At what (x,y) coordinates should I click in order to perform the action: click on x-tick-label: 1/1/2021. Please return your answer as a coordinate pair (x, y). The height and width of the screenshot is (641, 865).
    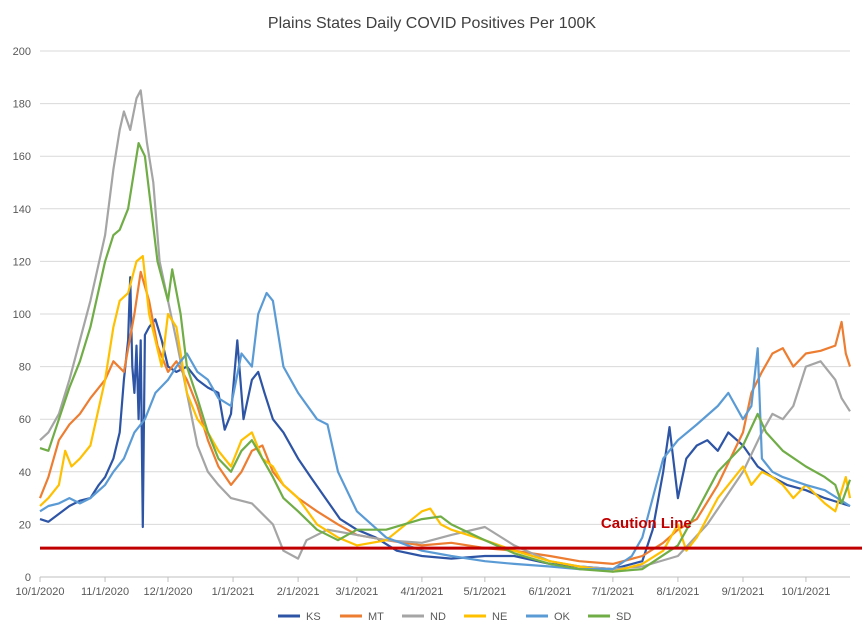
    Looking at the image, I should click on (233, 592).